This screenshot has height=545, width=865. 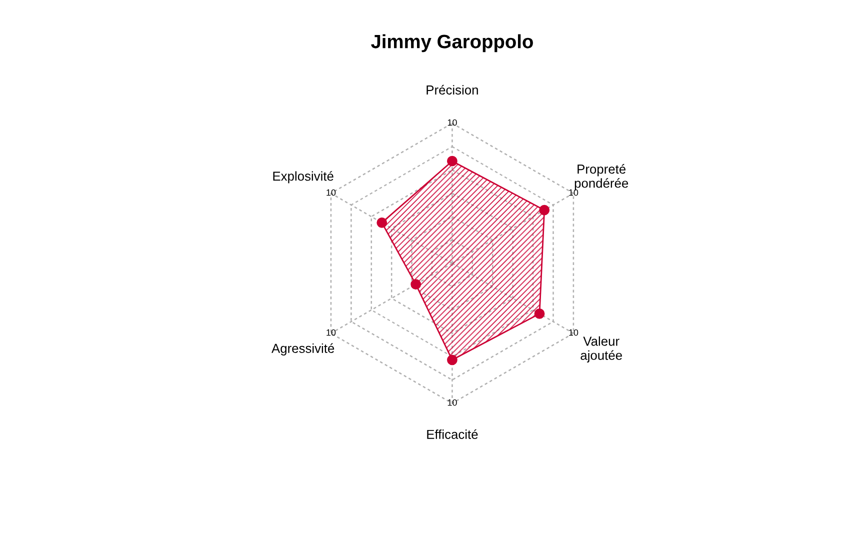 What do you see at coordinates (452, 89) in the screenshot?
I see `spoke-label: Précision` at bounding box center [452, 89].